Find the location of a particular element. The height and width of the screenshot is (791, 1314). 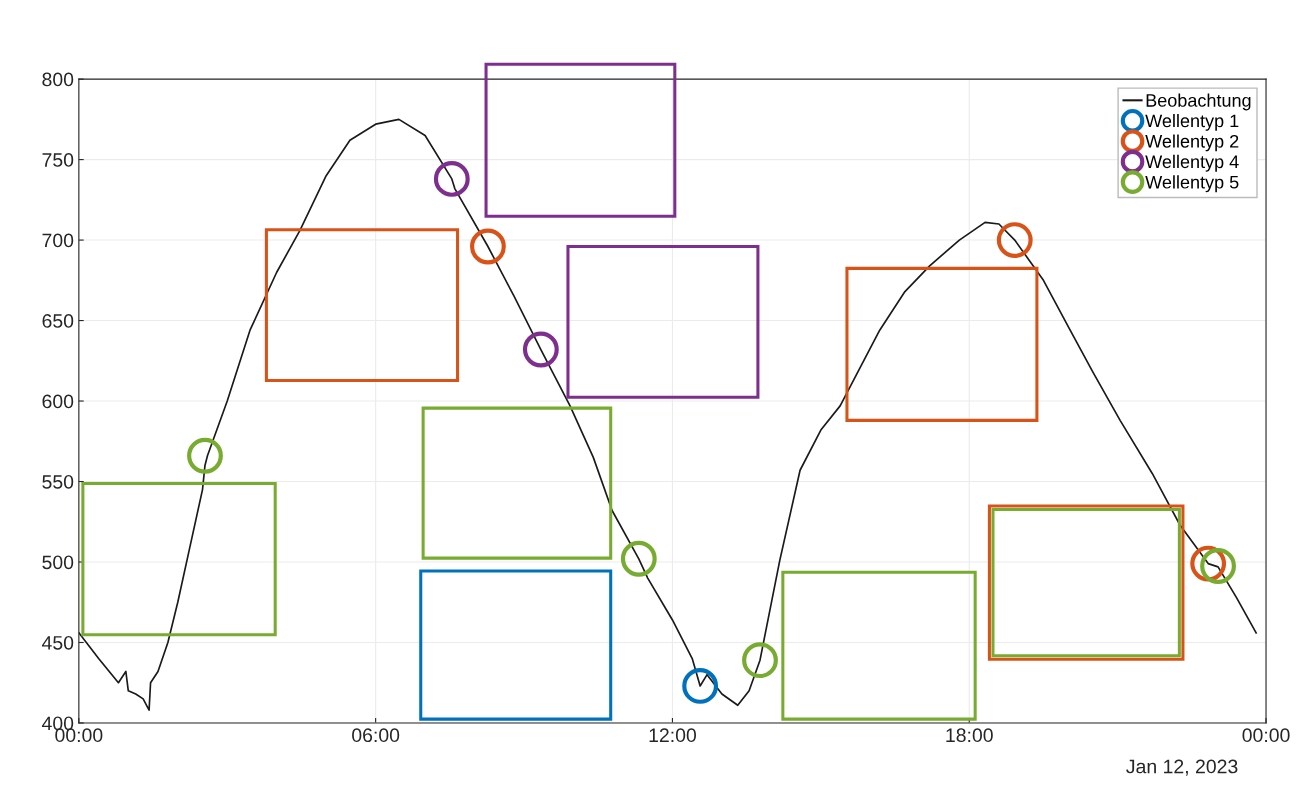

y-tick-label: 500 is located at coordinates (58, 562).